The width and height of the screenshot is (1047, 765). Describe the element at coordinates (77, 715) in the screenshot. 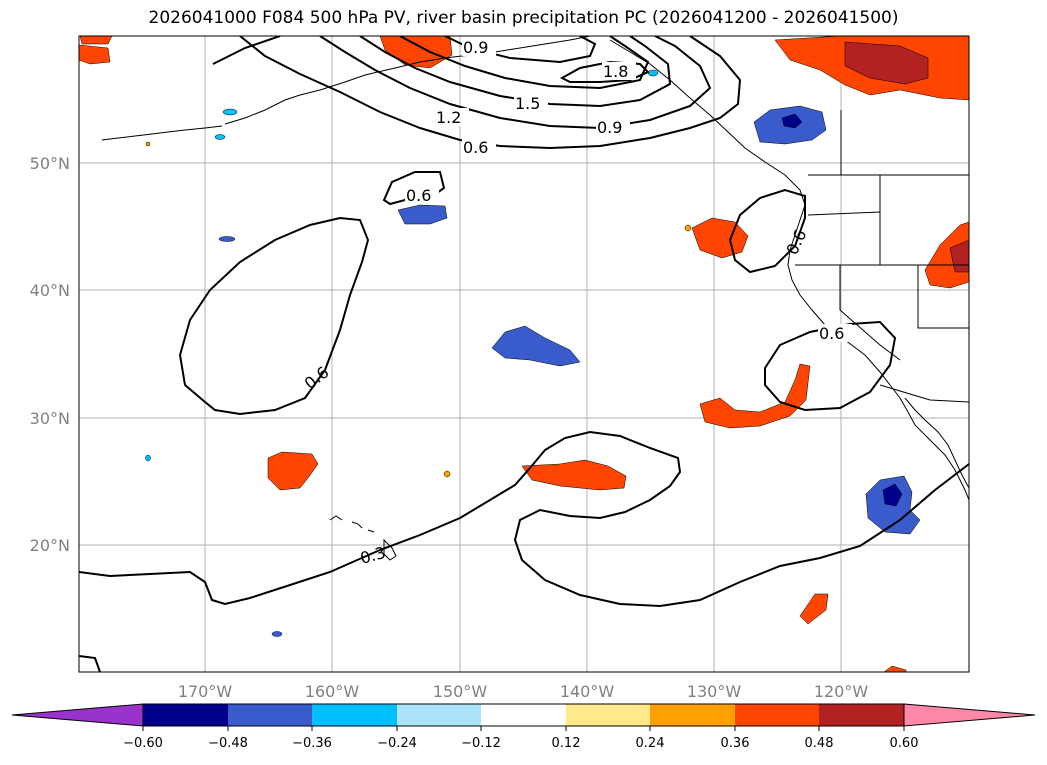

I see `colorbar-under-arrow` at that location.